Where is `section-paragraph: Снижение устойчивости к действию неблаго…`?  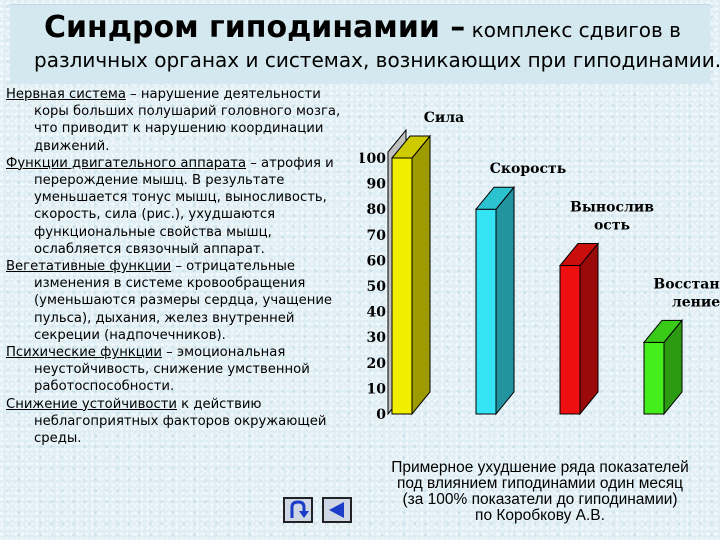
section-paragraph: Снижение устойчивости к действию неблаго… is located at coordinates (182, 422).